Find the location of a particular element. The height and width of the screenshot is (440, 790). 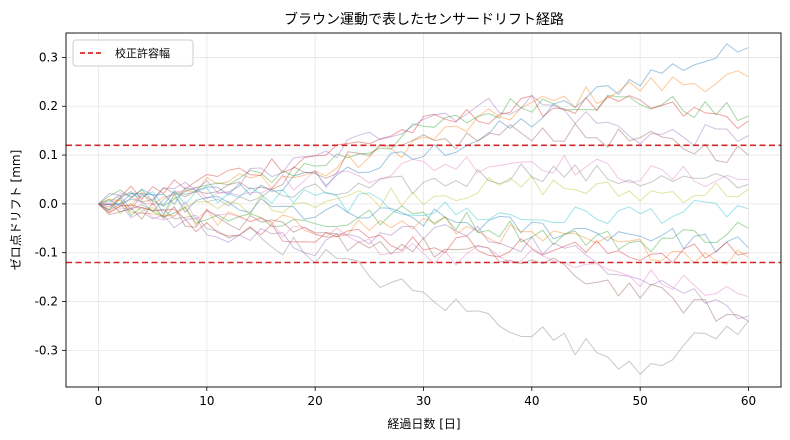

y-tick-label: 0.0 is located at coordinates (48, 204).